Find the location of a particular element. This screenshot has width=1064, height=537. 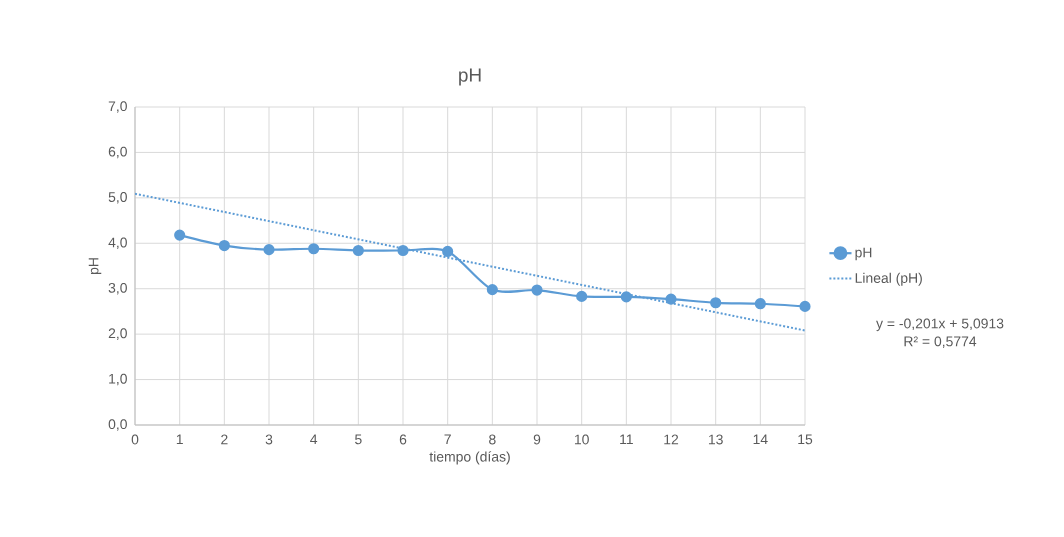

x-tick-label: 6 is located at coordinates (403, 439).